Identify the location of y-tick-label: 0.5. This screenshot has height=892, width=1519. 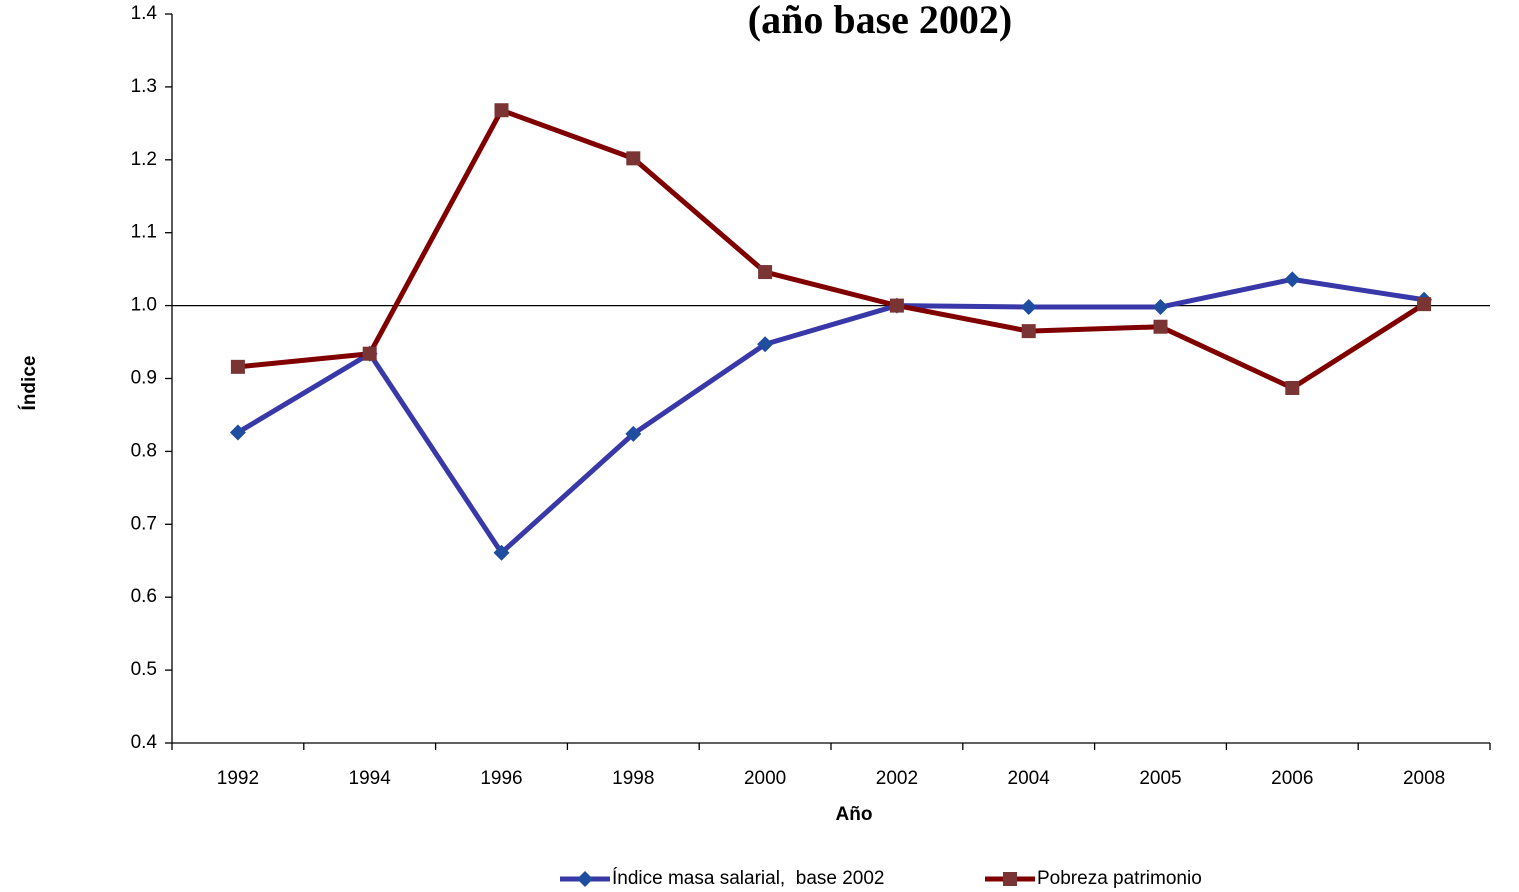
(144, 669).